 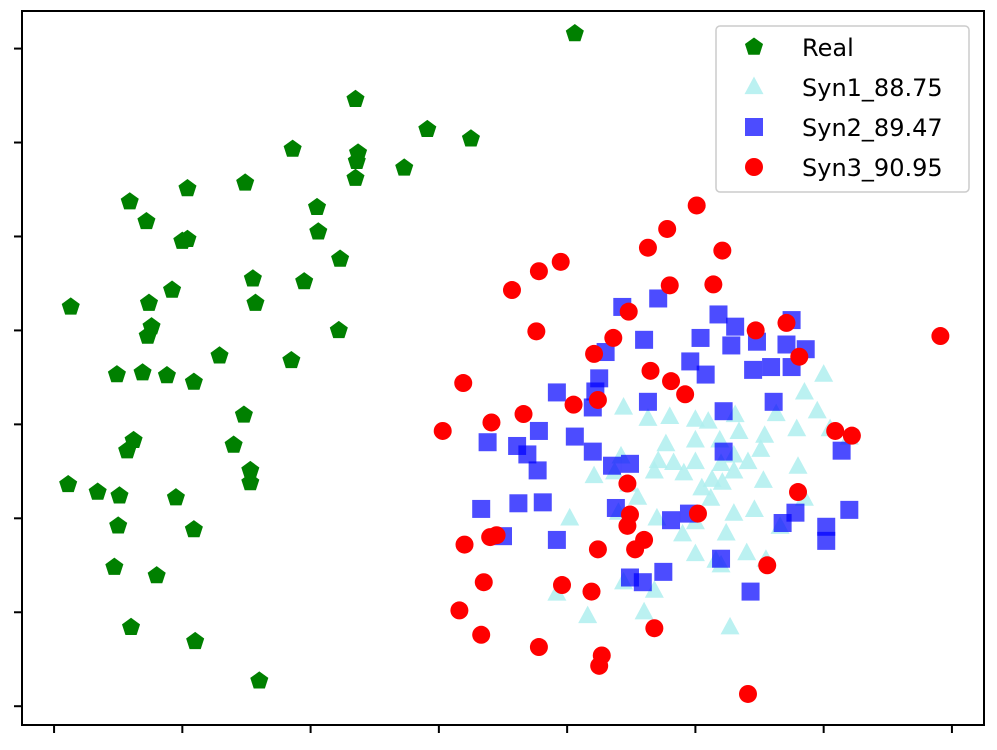 I want to click on legend-box, so click(x=842, y=109).